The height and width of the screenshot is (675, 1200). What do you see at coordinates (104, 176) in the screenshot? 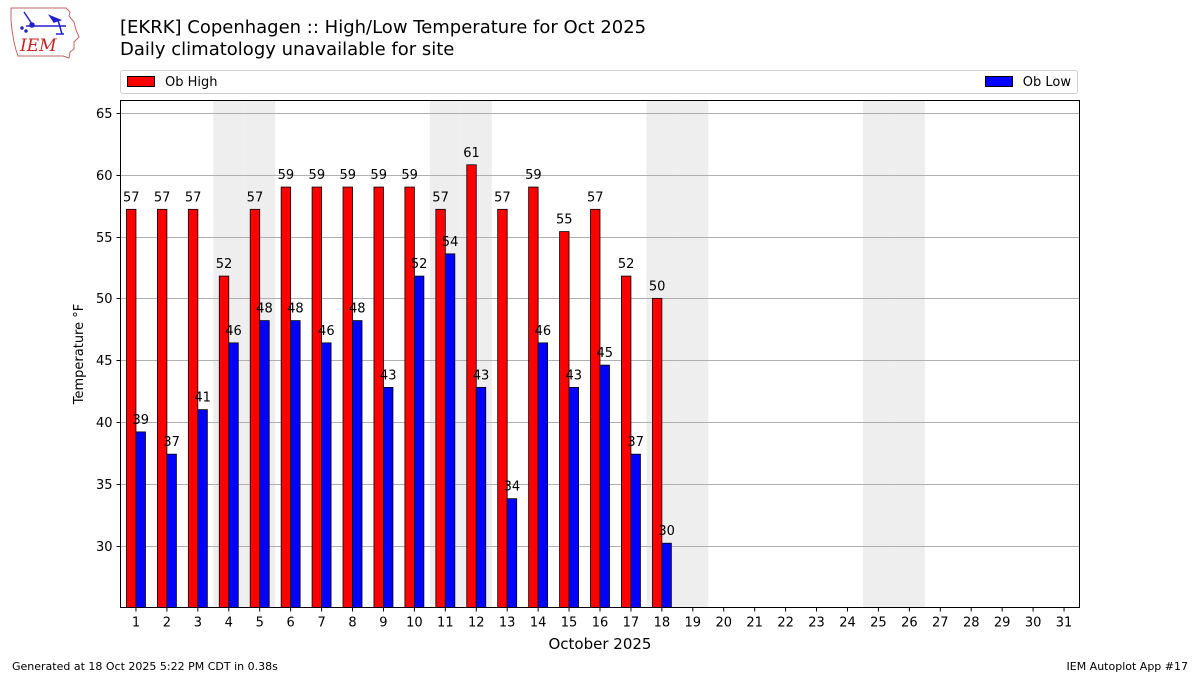
I see `y-tick-label-60: 60` at bounding box center [104, 176].